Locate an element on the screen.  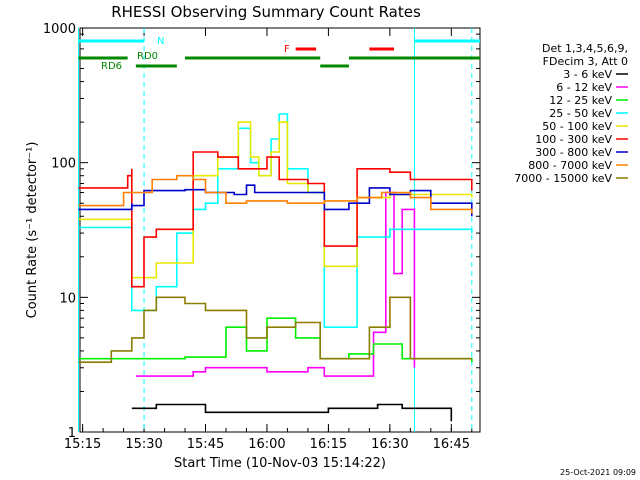
x-tick-label-0: 15:15 is located at coordinates (82, 444).